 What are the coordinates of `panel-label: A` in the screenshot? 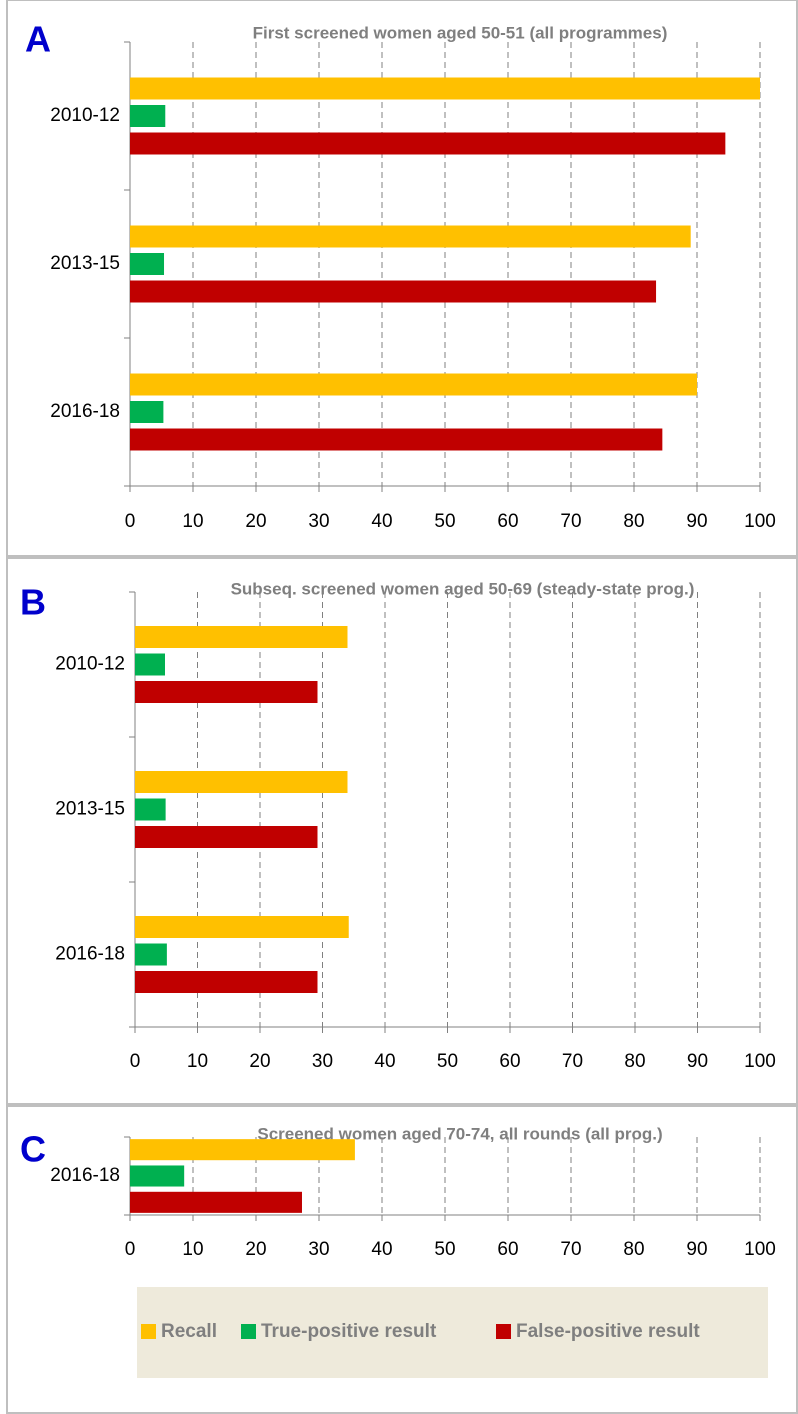 It's located at (38, 39).